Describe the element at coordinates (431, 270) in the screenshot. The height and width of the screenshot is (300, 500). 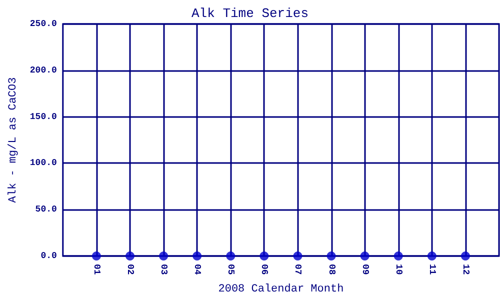
I see `x-tick-label: 11` at that location.